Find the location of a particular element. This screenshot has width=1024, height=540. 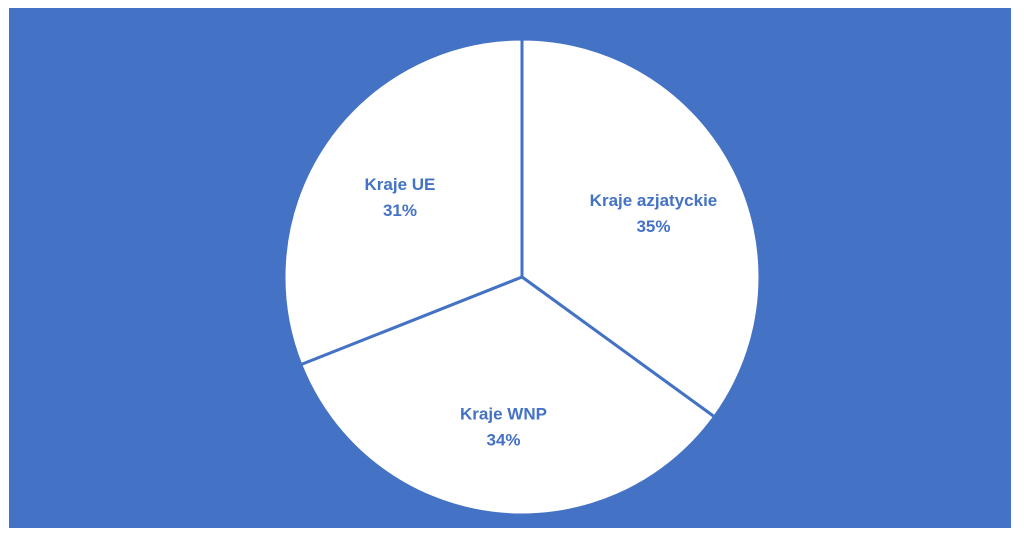

data-label-category: Kraje azjatyckie is located at coordinates (654, 200).